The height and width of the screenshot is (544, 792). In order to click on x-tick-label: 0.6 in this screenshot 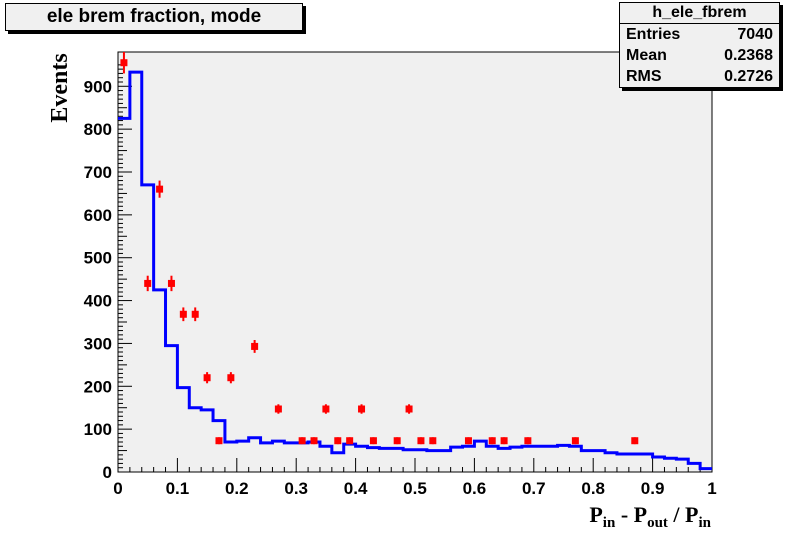, I will do `click(475, 488)`.